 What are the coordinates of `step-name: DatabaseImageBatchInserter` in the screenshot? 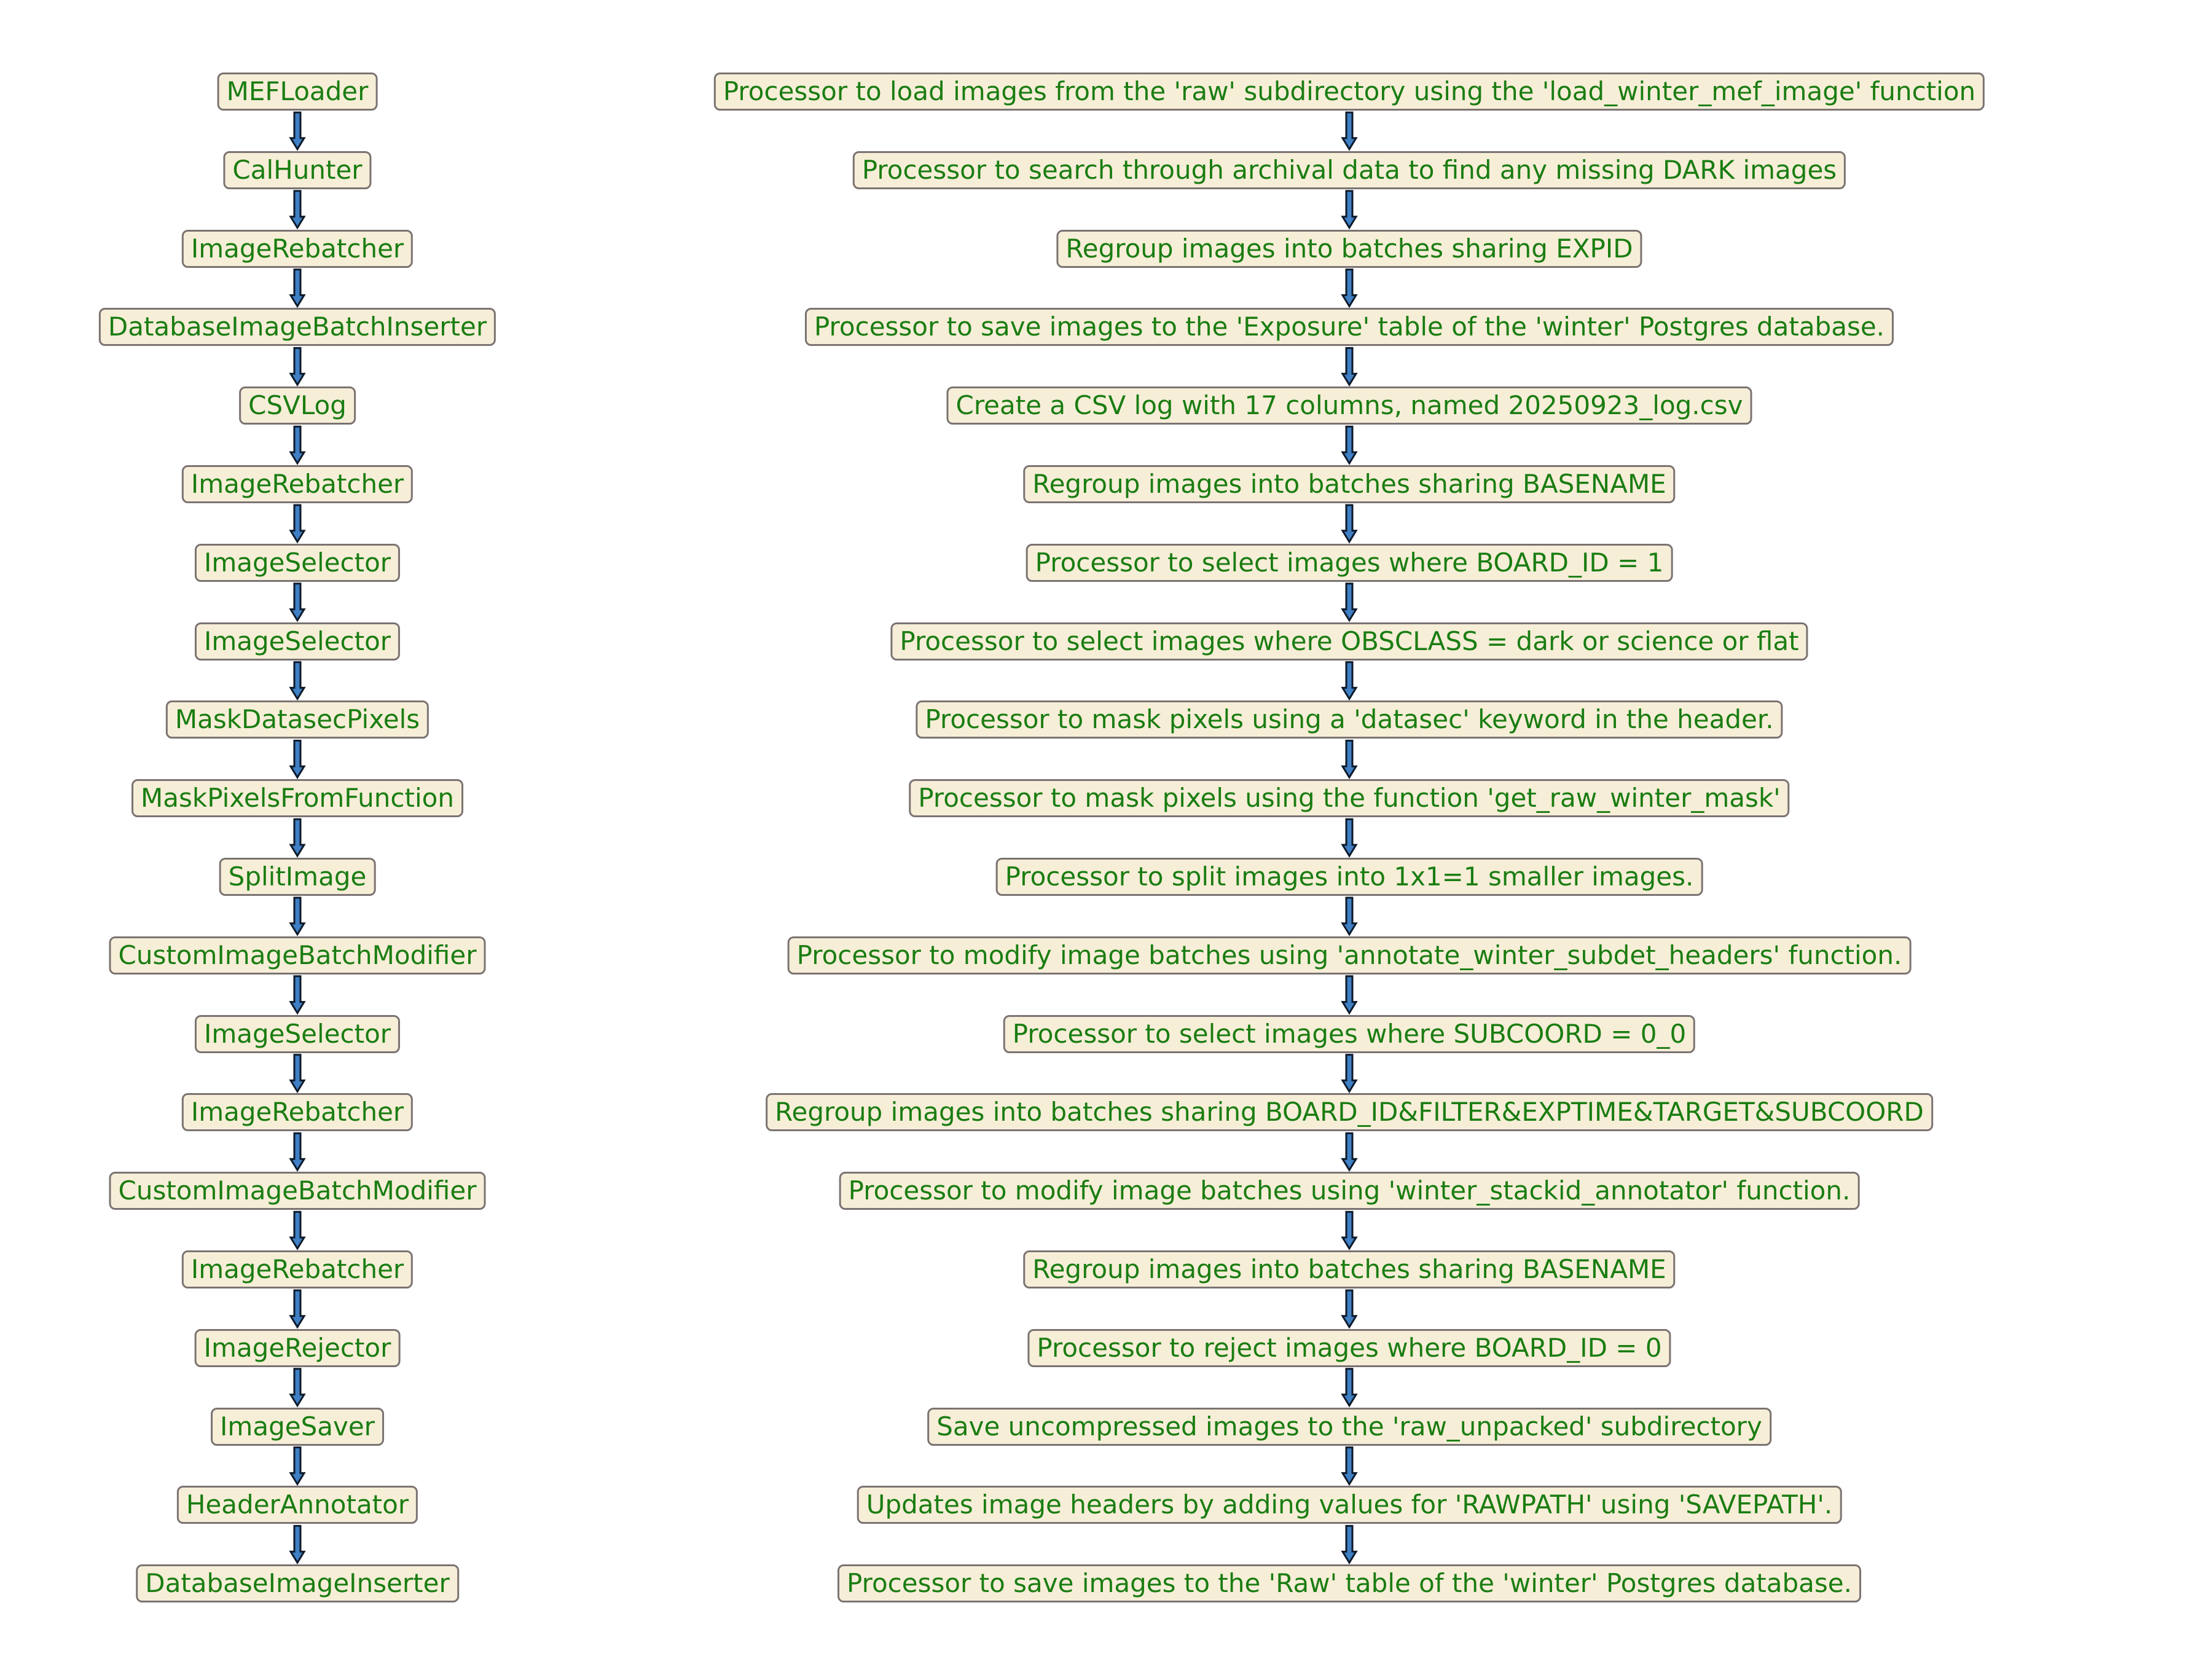 It's located at (297, 327).